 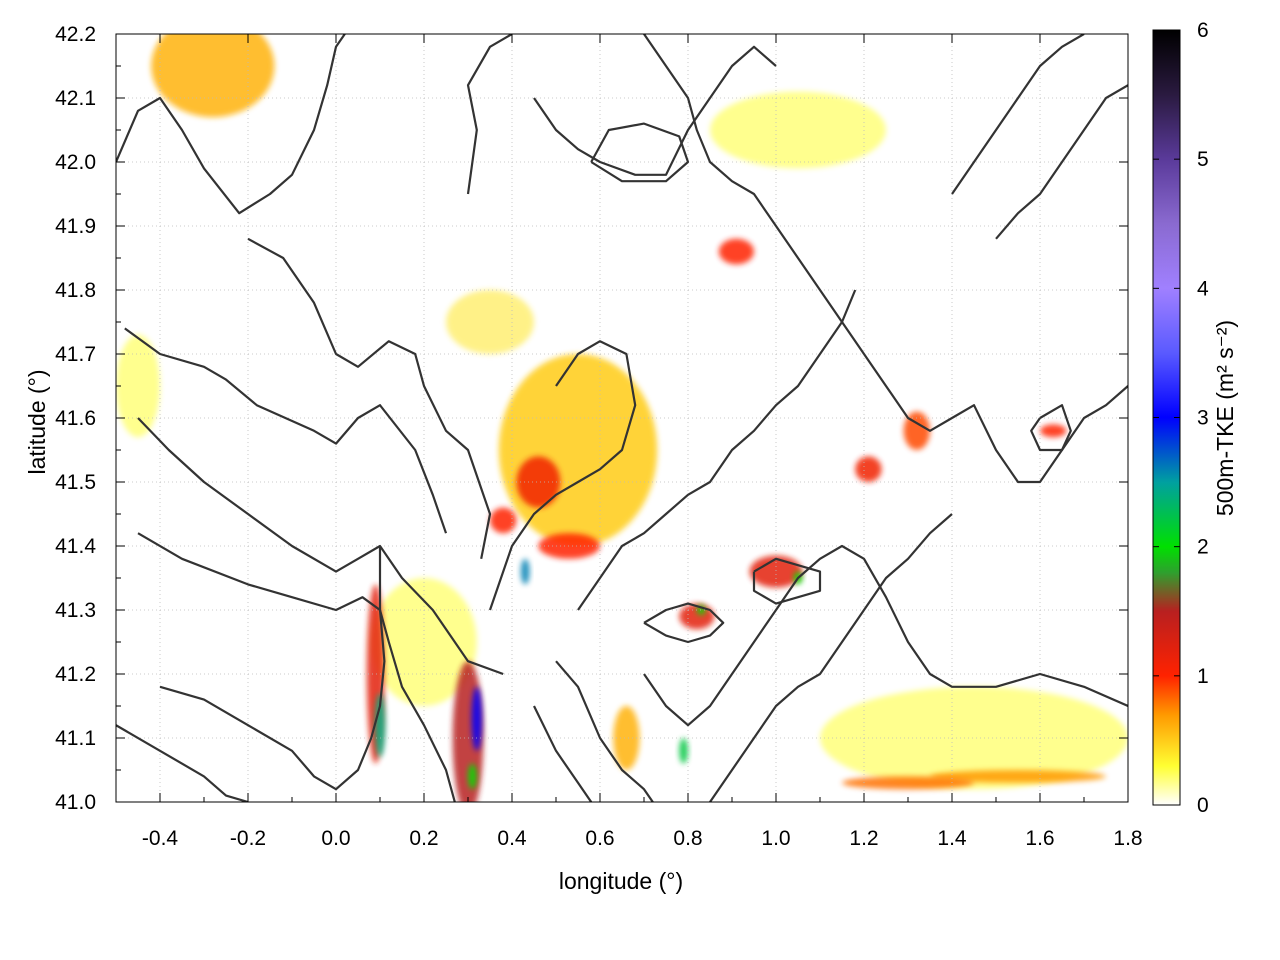 What do you see at coordinates (1203, 805) in the screenshot?
I see `colorbar-tick-label: 0` at bounding box center [1203, 805].